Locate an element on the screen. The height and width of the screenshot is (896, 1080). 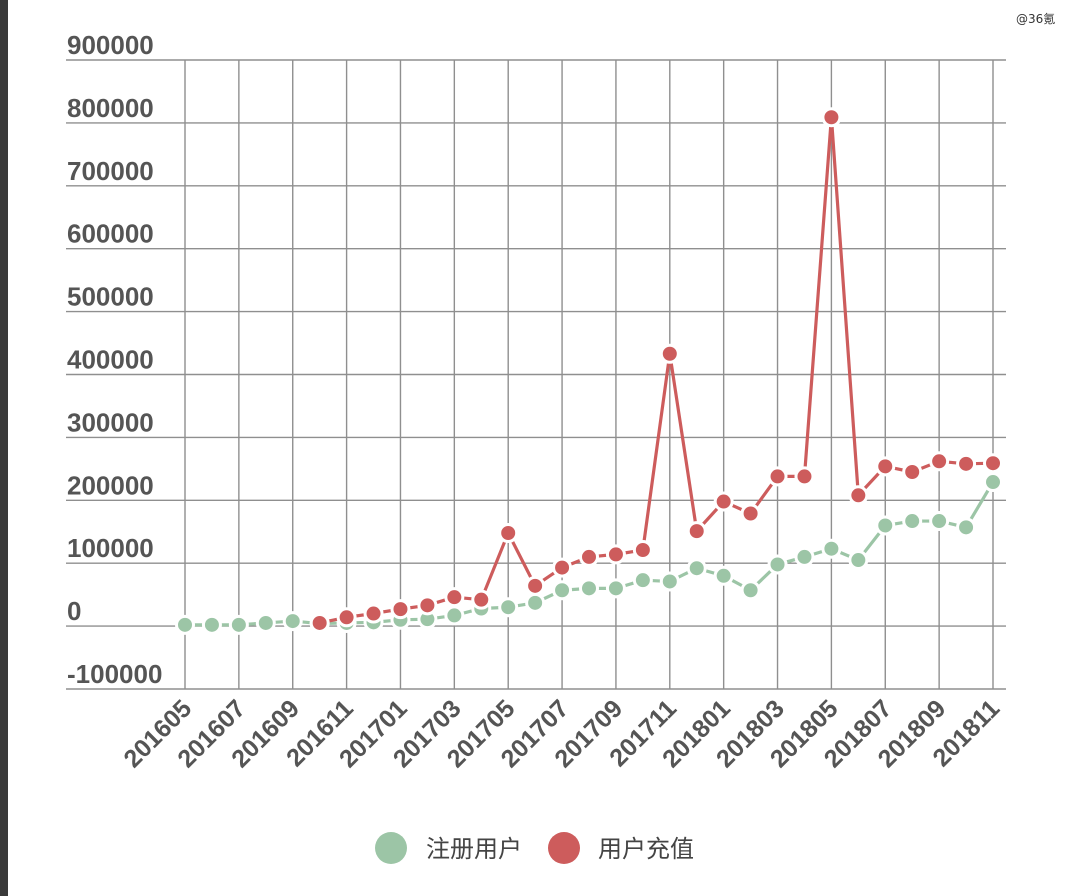
left-edge-bar is located at coordinates (4, 448).